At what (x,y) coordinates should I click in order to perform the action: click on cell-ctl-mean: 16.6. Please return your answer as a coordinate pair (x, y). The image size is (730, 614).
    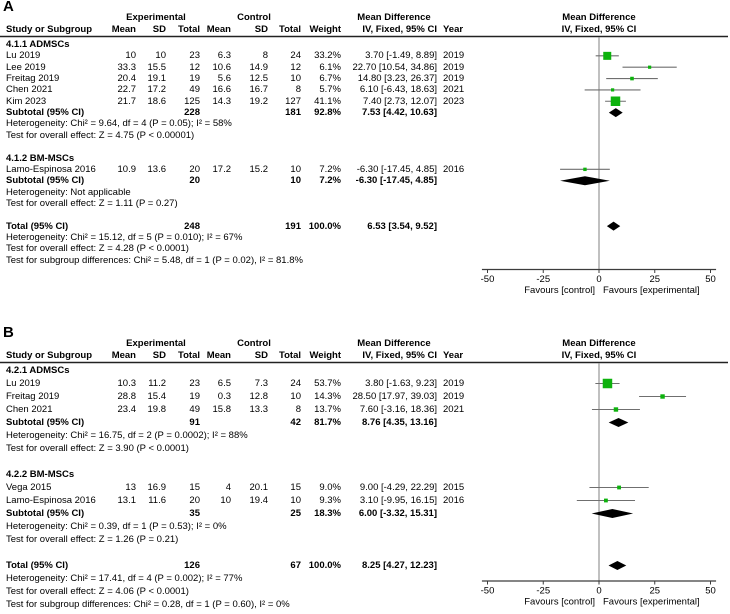
    Looking at the image, I should click on (222, 90).